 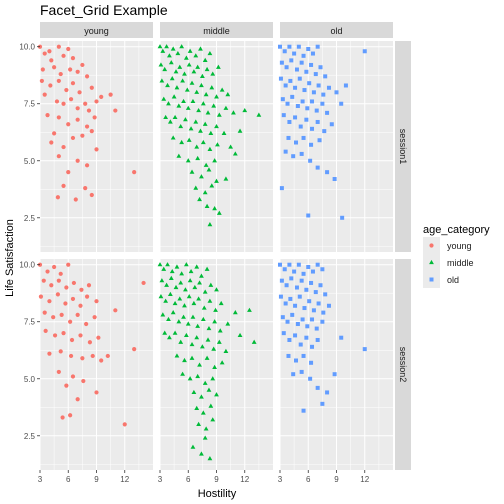 I want to click on x-tick-label: 12, so click(x=124, y=479).